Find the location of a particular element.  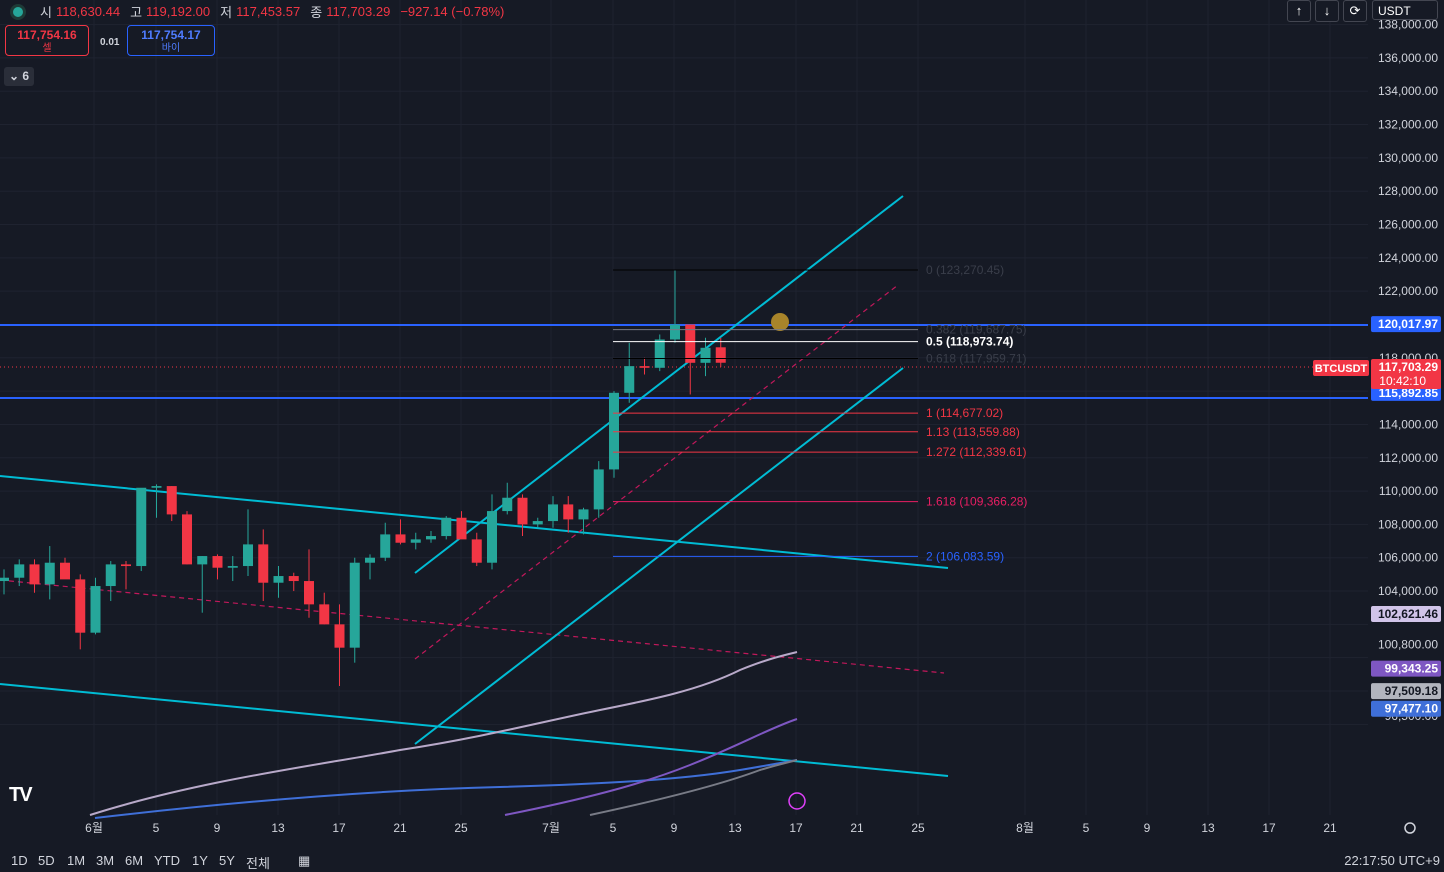

price-tick-label: 112,000.00 is located at coordinates (1408, 458).